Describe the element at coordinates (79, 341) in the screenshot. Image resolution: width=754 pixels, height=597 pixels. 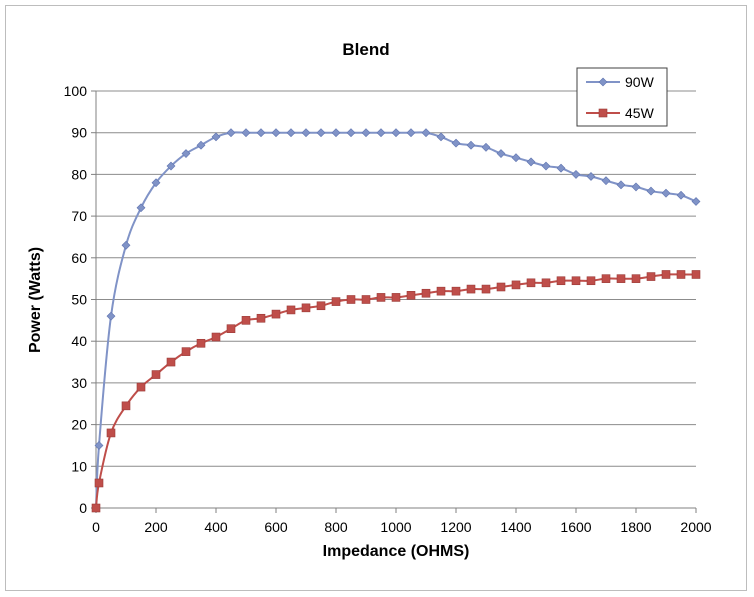
I see `y-tick-label: 40` at that location.